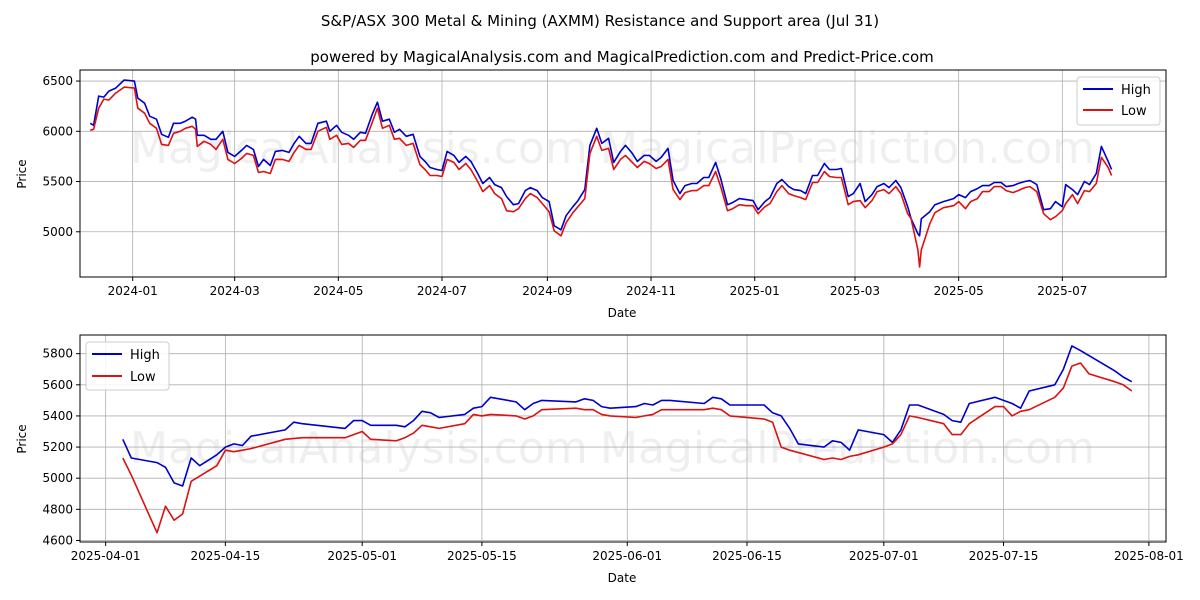 Image resolution: width=1200 pixels, height=600 pixels. Describe the element at coordinates (1004, 556) in the screenshot. I see `x-tick-label: 2025-07-15` at that location.